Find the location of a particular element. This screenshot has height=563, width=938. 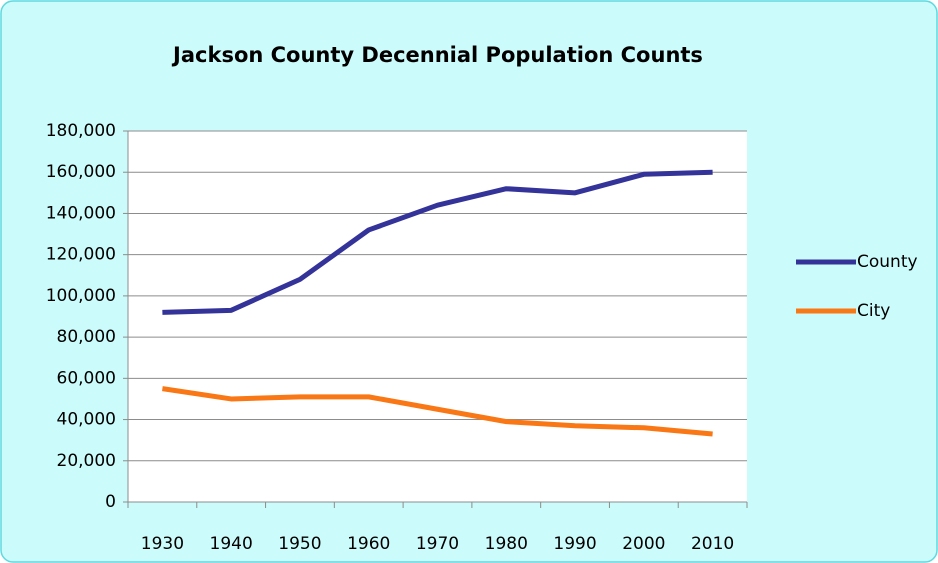

y-tick-label: 20,000 is located at coordinates (86, 461).